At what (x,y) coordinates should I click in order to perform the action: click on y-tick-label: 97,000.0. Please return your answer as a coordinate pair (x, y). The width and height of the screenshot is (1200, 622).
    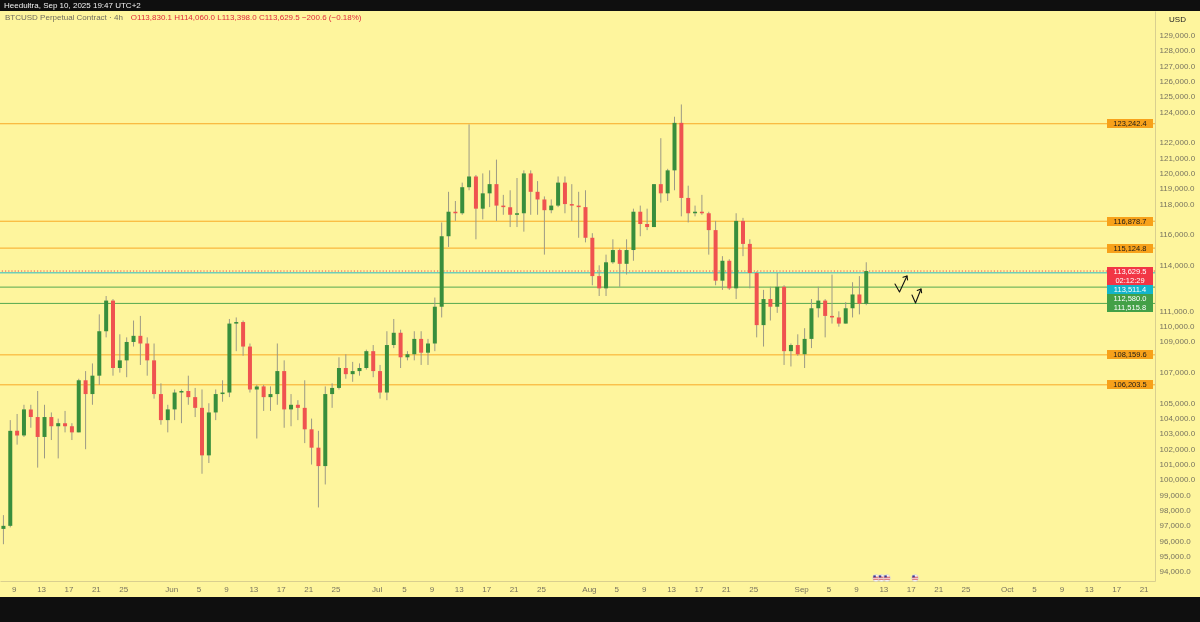
    Looking at the image, I should click on (1175, 526).